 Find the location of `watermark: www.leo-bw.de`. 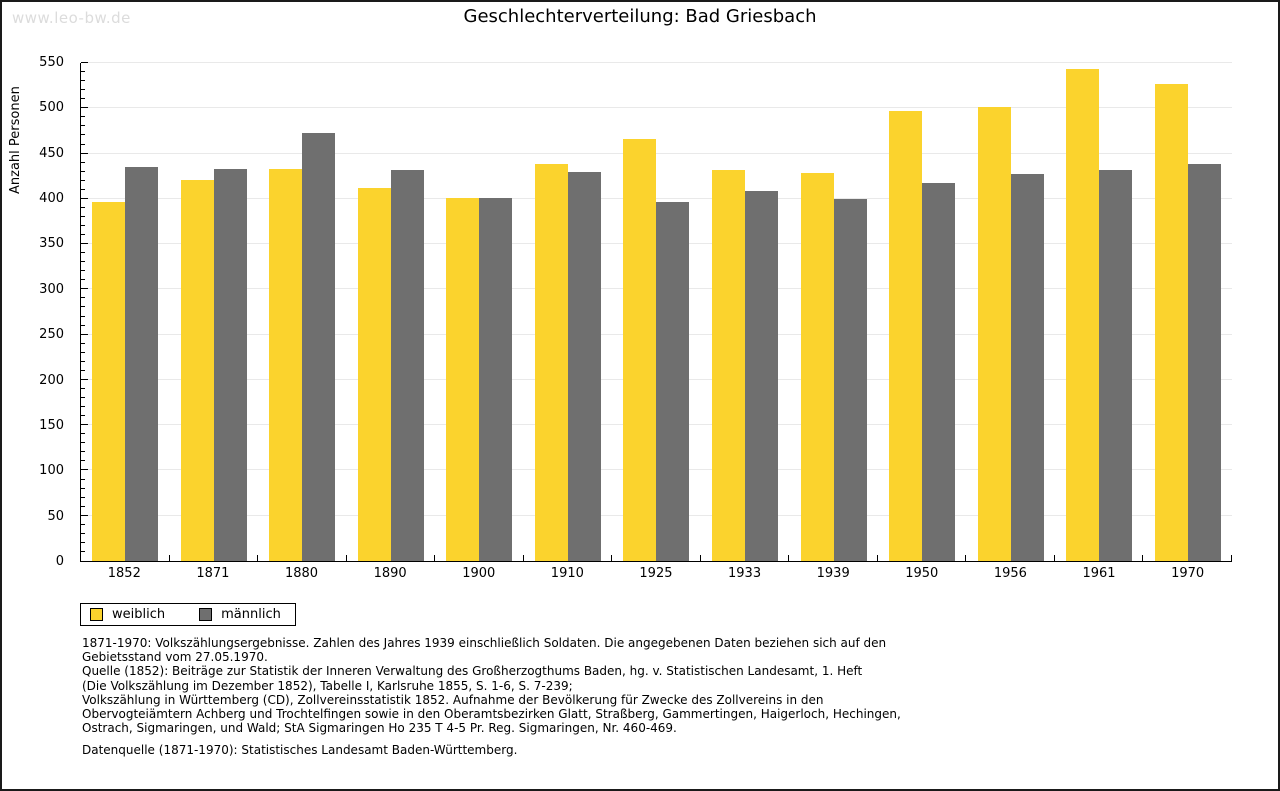

watermark: www.leo-bw.de is located at coordinates (71, 18).